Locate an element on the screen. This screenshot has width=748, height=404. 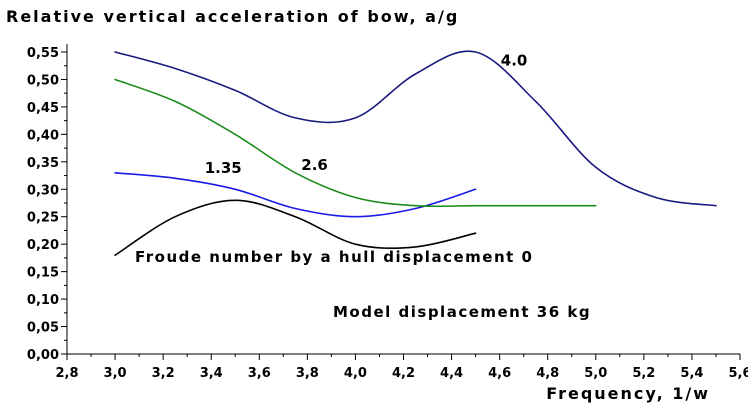
x-tick-label: 3,4 is located at coordinates (211, 373).